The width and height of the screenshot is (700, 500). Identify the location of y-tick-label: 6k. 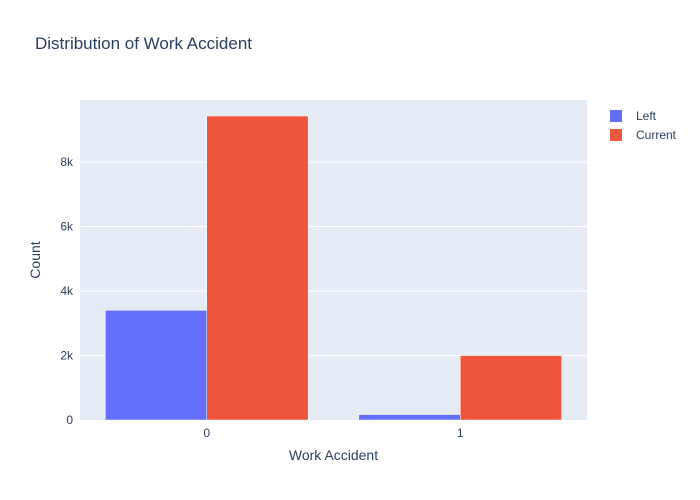
(67, 227).